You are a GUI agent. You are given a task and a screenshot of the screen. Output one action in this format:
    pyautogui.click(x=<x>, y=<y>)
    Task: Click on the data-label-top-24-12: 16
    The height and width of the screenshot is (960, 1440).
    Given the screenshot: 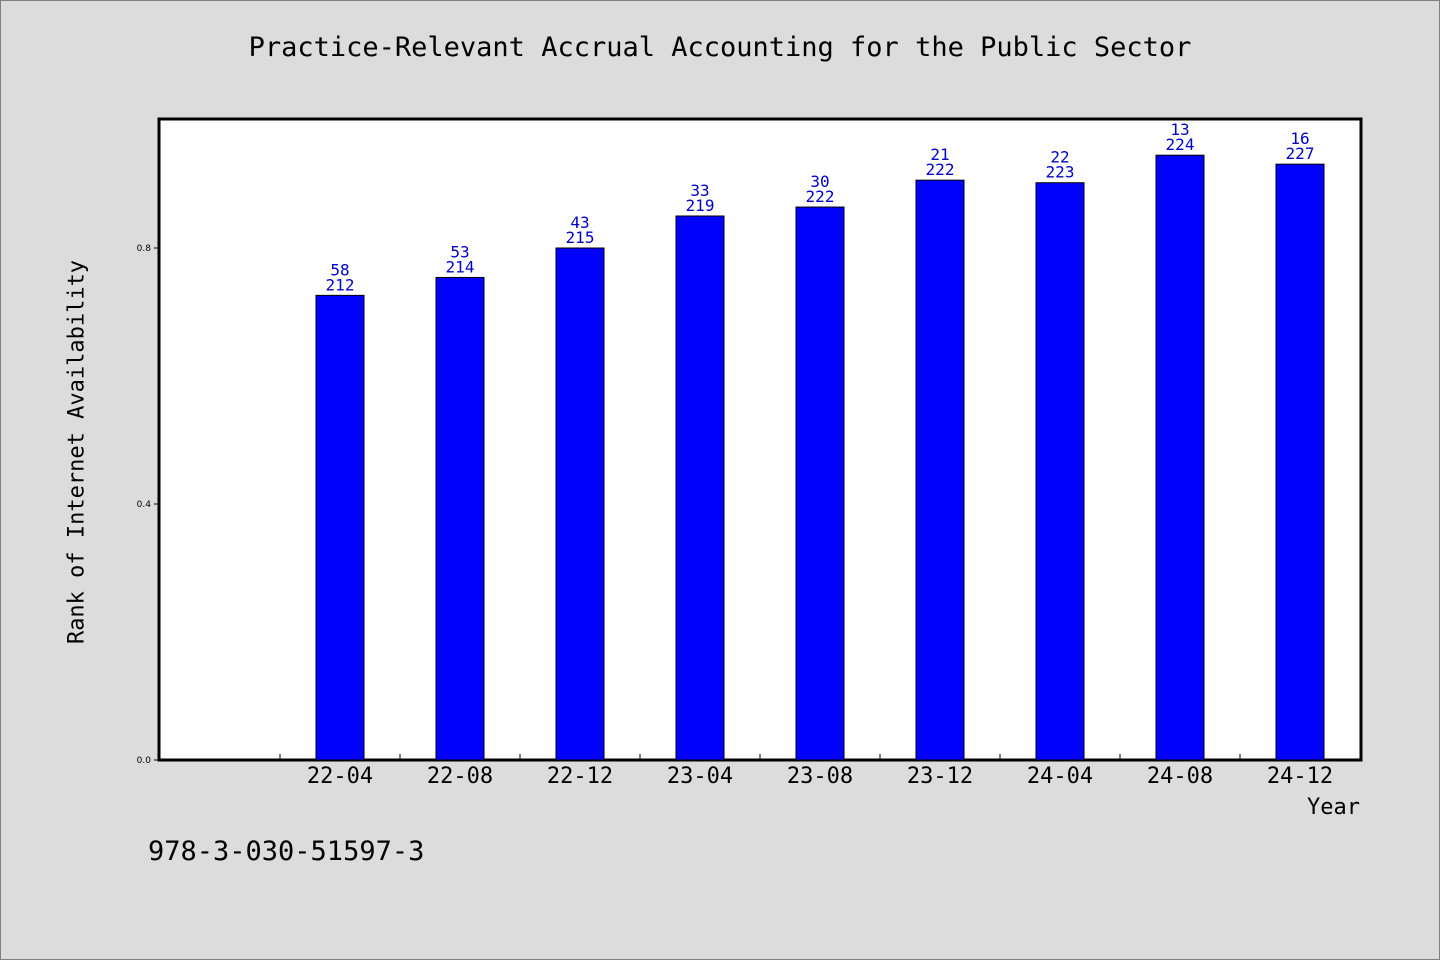 What is the action you would take?
    pyautogui.click(x=1299, y=138)
    